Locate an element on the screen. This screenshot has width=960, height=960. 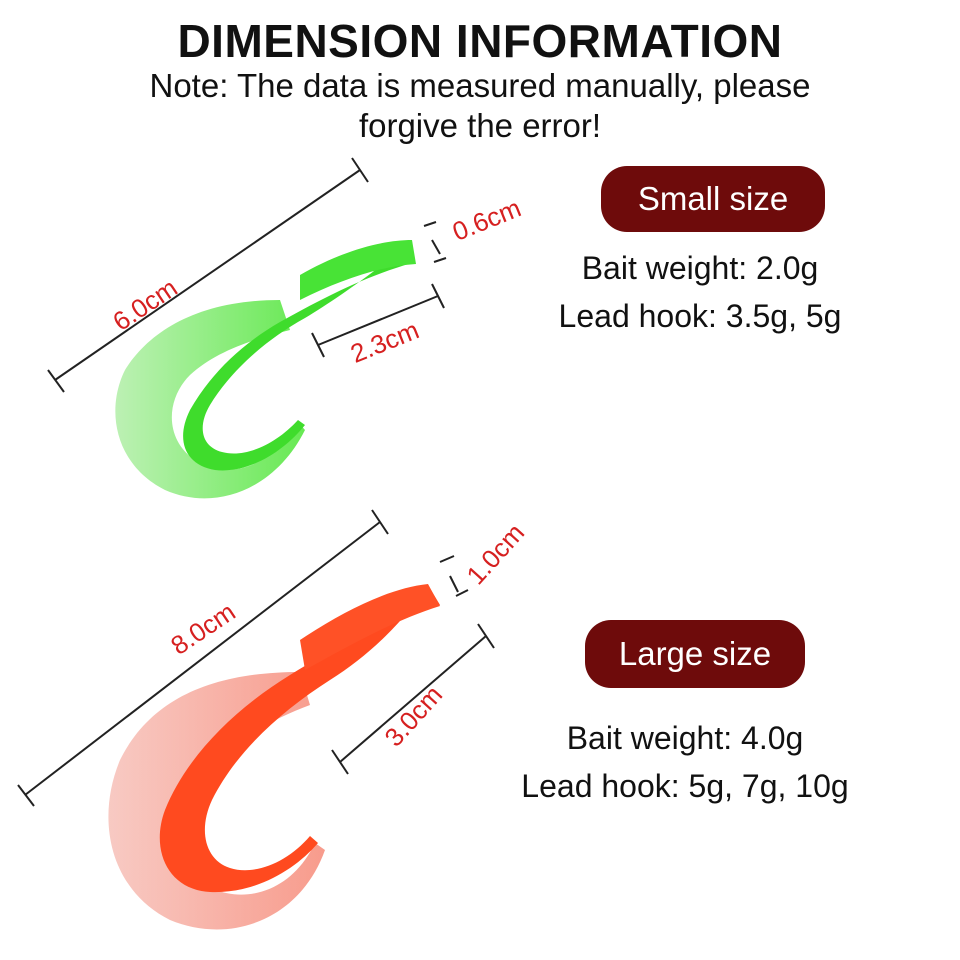
small-thickness-label: 0.6cm is located at coordinates (486, 219).